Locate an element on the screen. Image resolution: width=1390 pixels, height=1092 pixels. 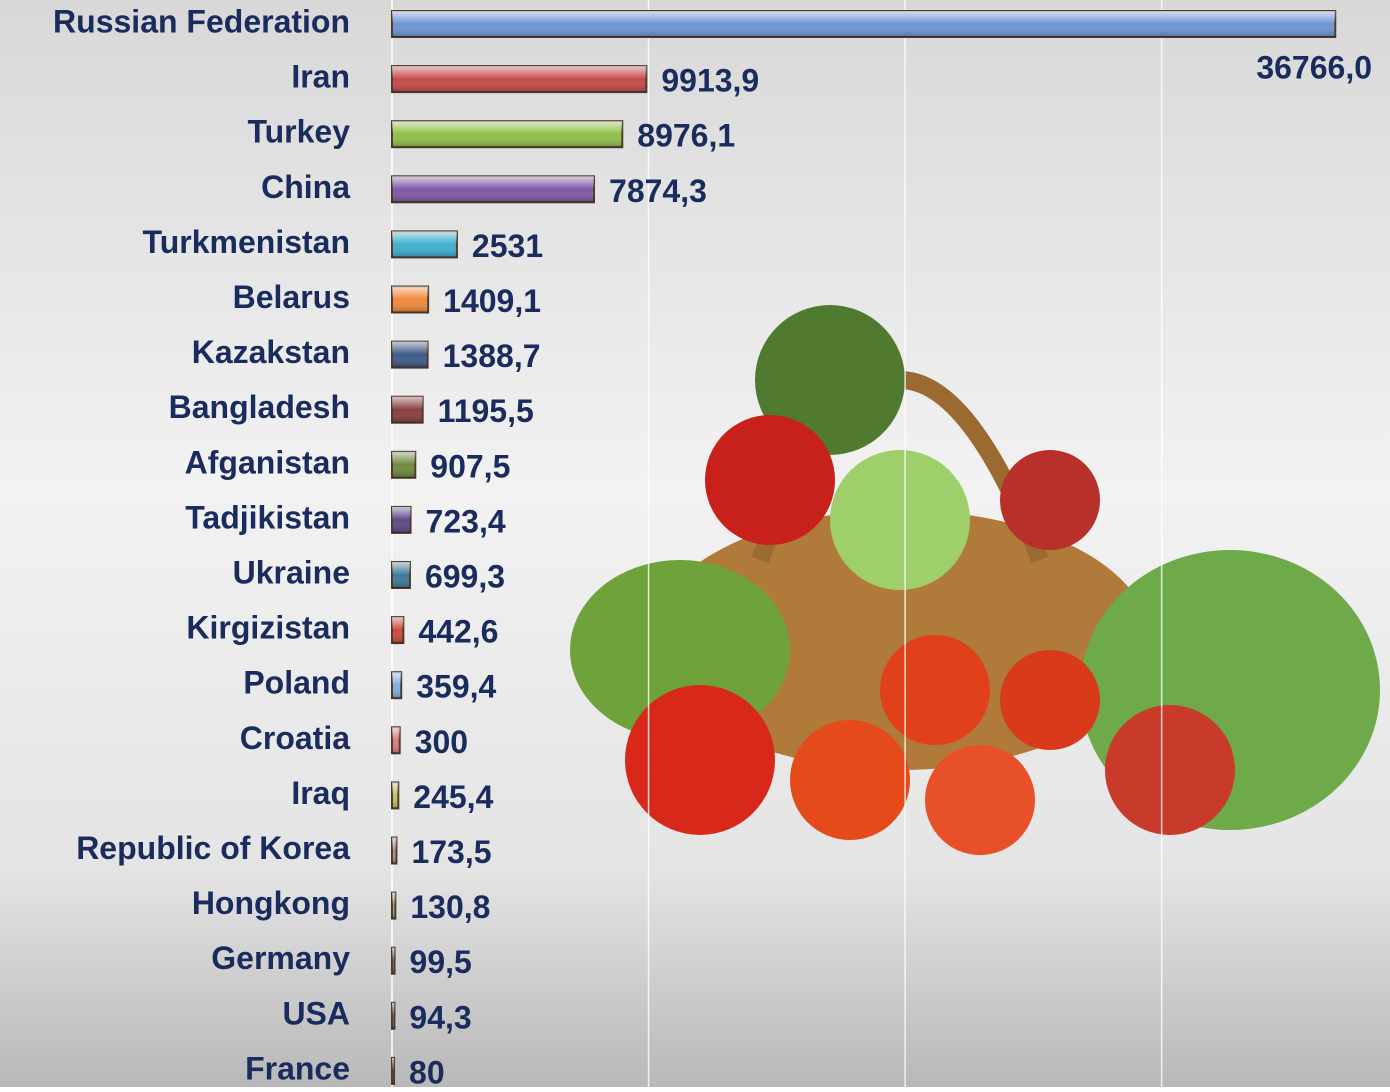
value-label: 1409,1 is located at coordinates (492, 301).